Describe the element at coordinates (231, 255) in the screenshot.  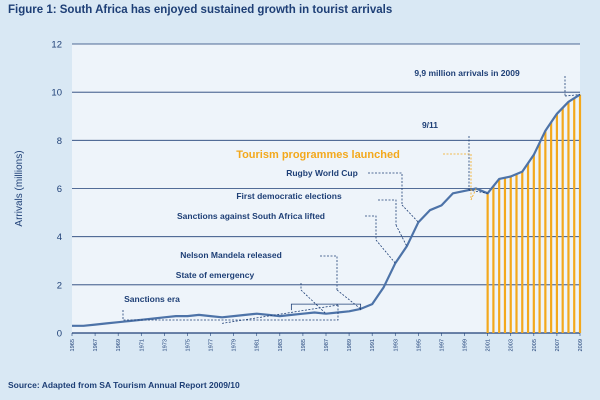
I see `annotation-label: Nelson Mandela released` at that location.